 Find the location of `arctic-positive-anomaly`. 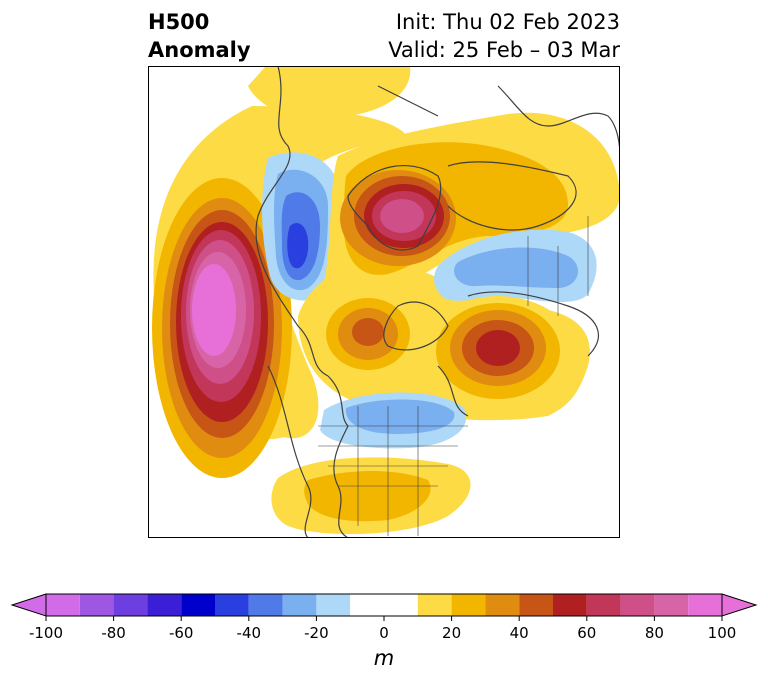

arctic-positive-anomaly is located at coordinates (329, 92).